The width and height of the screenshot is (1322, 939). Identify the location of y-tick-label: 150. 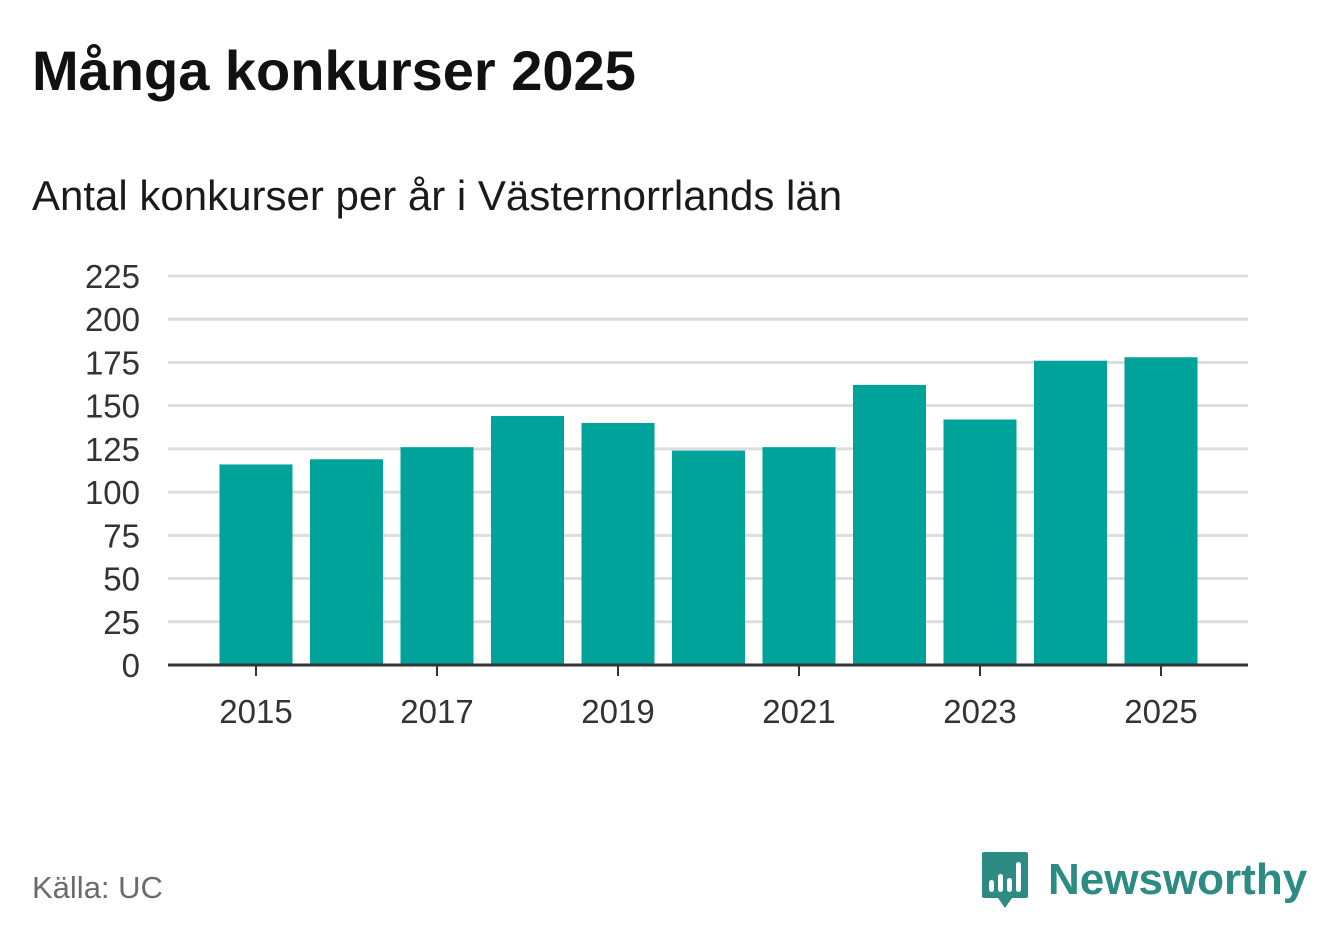
(112, 406).